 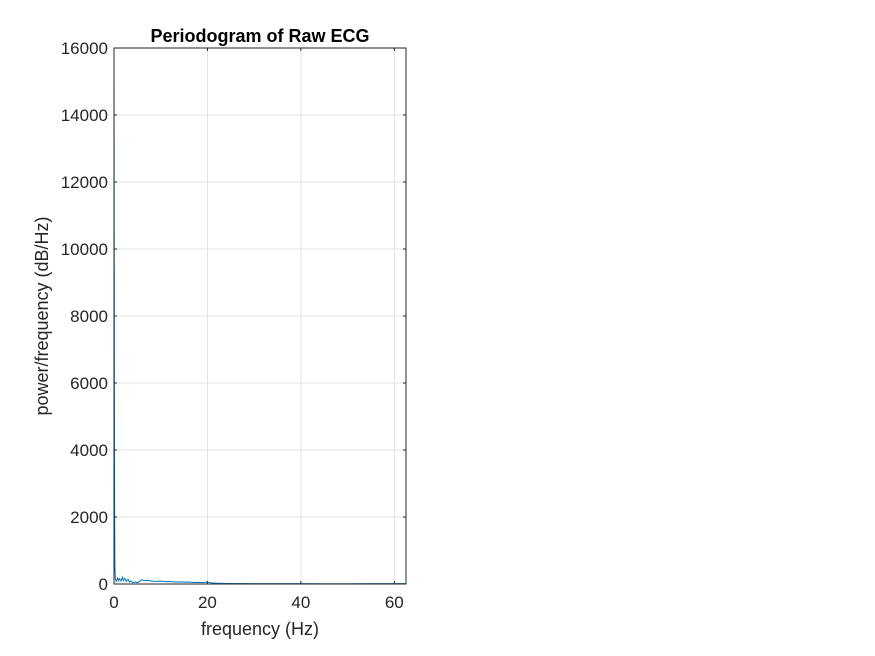 What do you see at coordinates (103, 584) in the screenshot?
I see `y-tick-label: 0` at bounding box center [103, 584].